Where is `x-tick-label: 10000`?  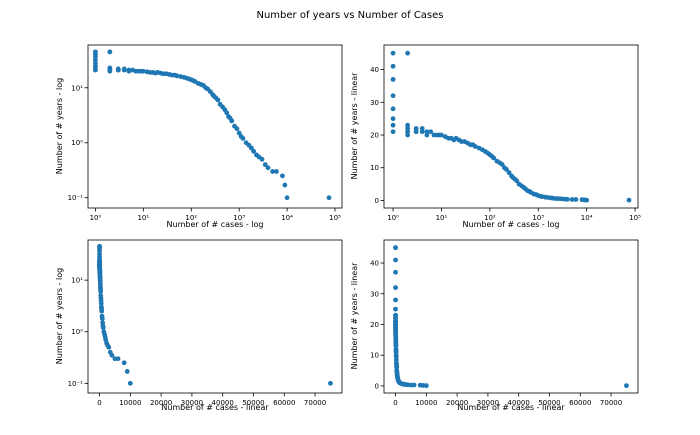
x-tick-label: 10000 is located at coordinates (426, 403).